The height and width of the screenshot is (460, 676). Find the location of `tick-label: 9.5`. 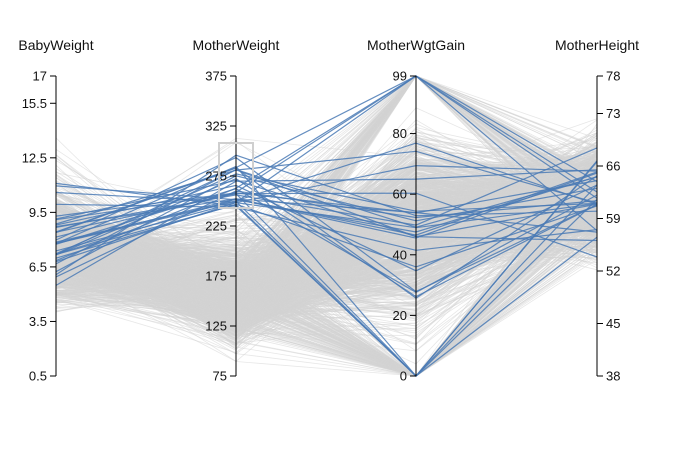

tick-label: 9.5 is located at coordinates (38, 212).